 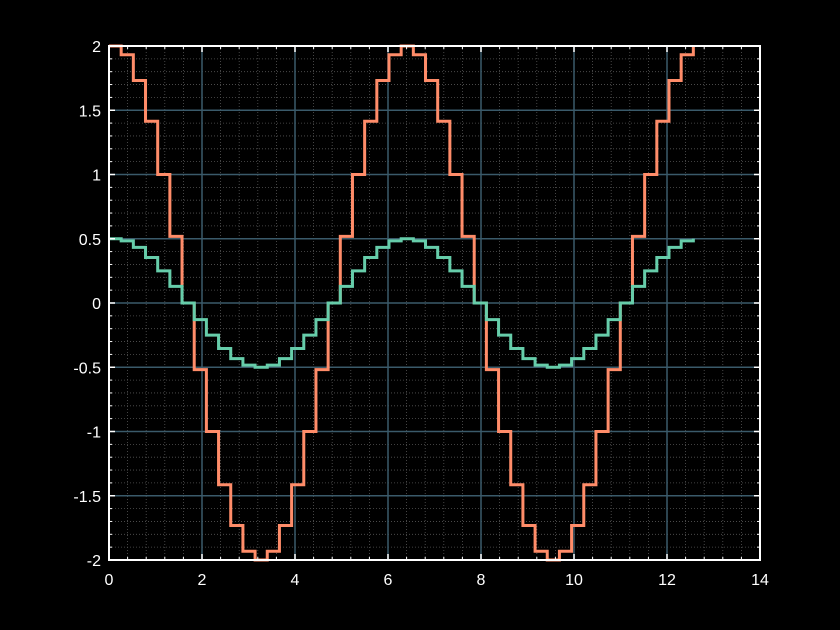 I want to click on x-tick-label: 8, so click(x=481, y=580).